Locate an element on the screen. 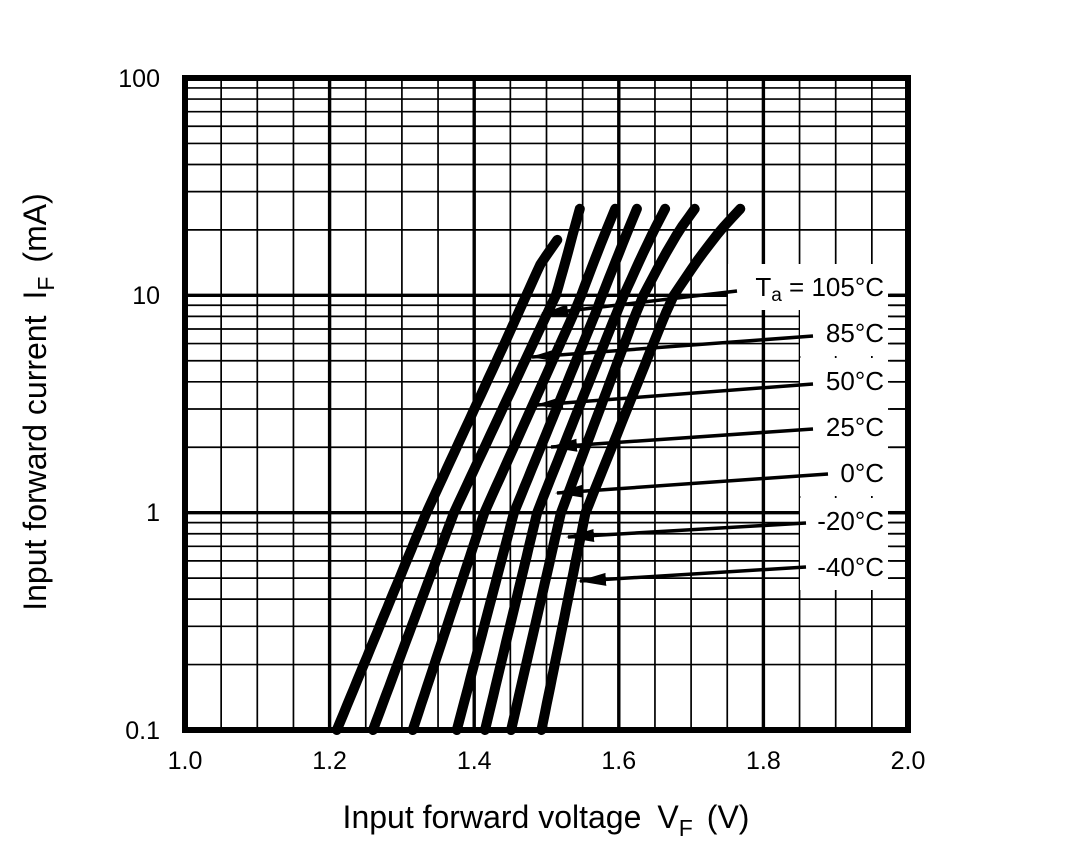 The image size is (1090, 858). x-axis-title-symbol: V is located at coordinates (668, 817).